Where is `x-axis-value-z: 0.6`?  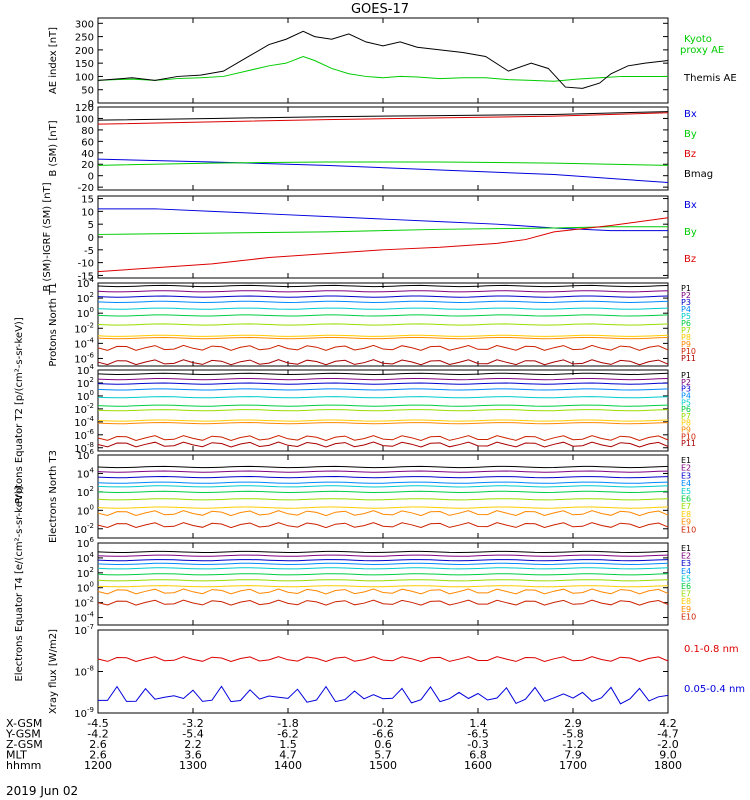
x-axis-value-z: 0.6 is located at coordinates (383, 744).